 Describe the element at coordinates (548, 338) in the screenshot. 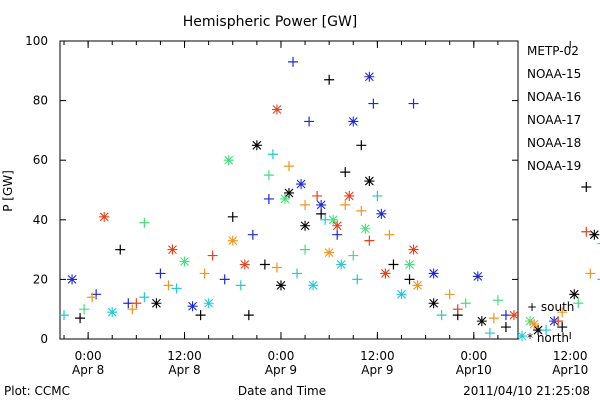

I see `marker-legend-north: * north` at that location.